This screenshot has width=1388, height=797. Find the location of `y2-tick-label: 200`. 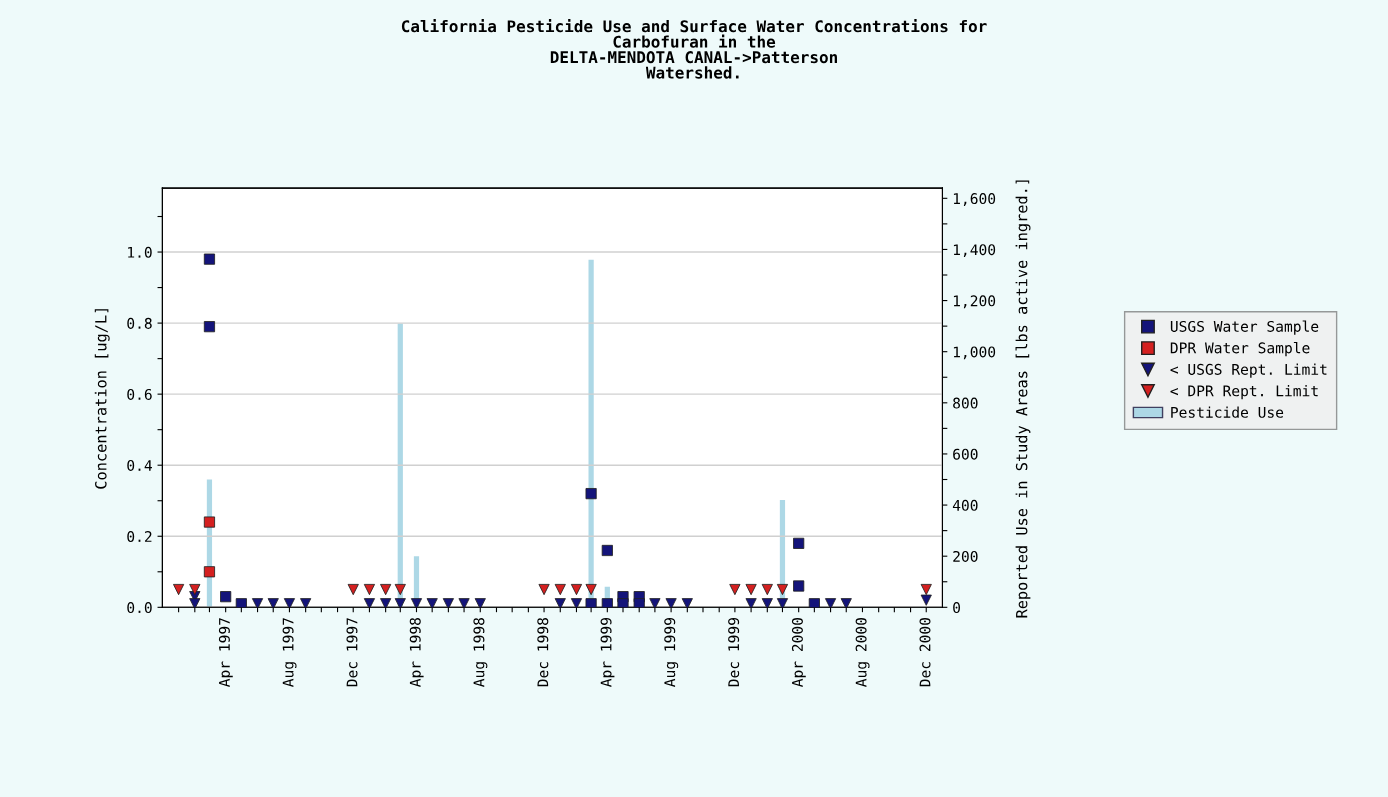

y2-tick-label: 200 is located at coordinates (965, 556).